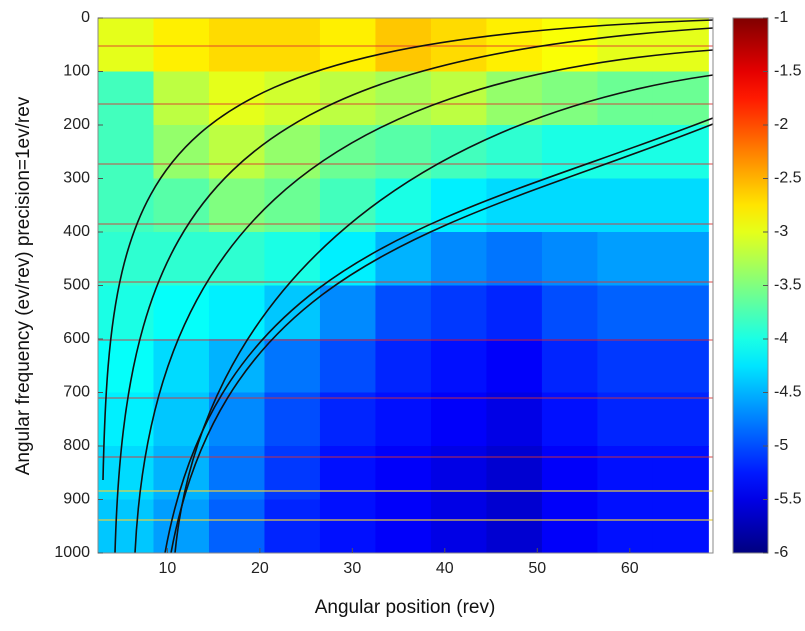 The height and width of the screenshot is (631, 805). I want to click on x-axis-label: Angular position (rev), so click(405, 607).